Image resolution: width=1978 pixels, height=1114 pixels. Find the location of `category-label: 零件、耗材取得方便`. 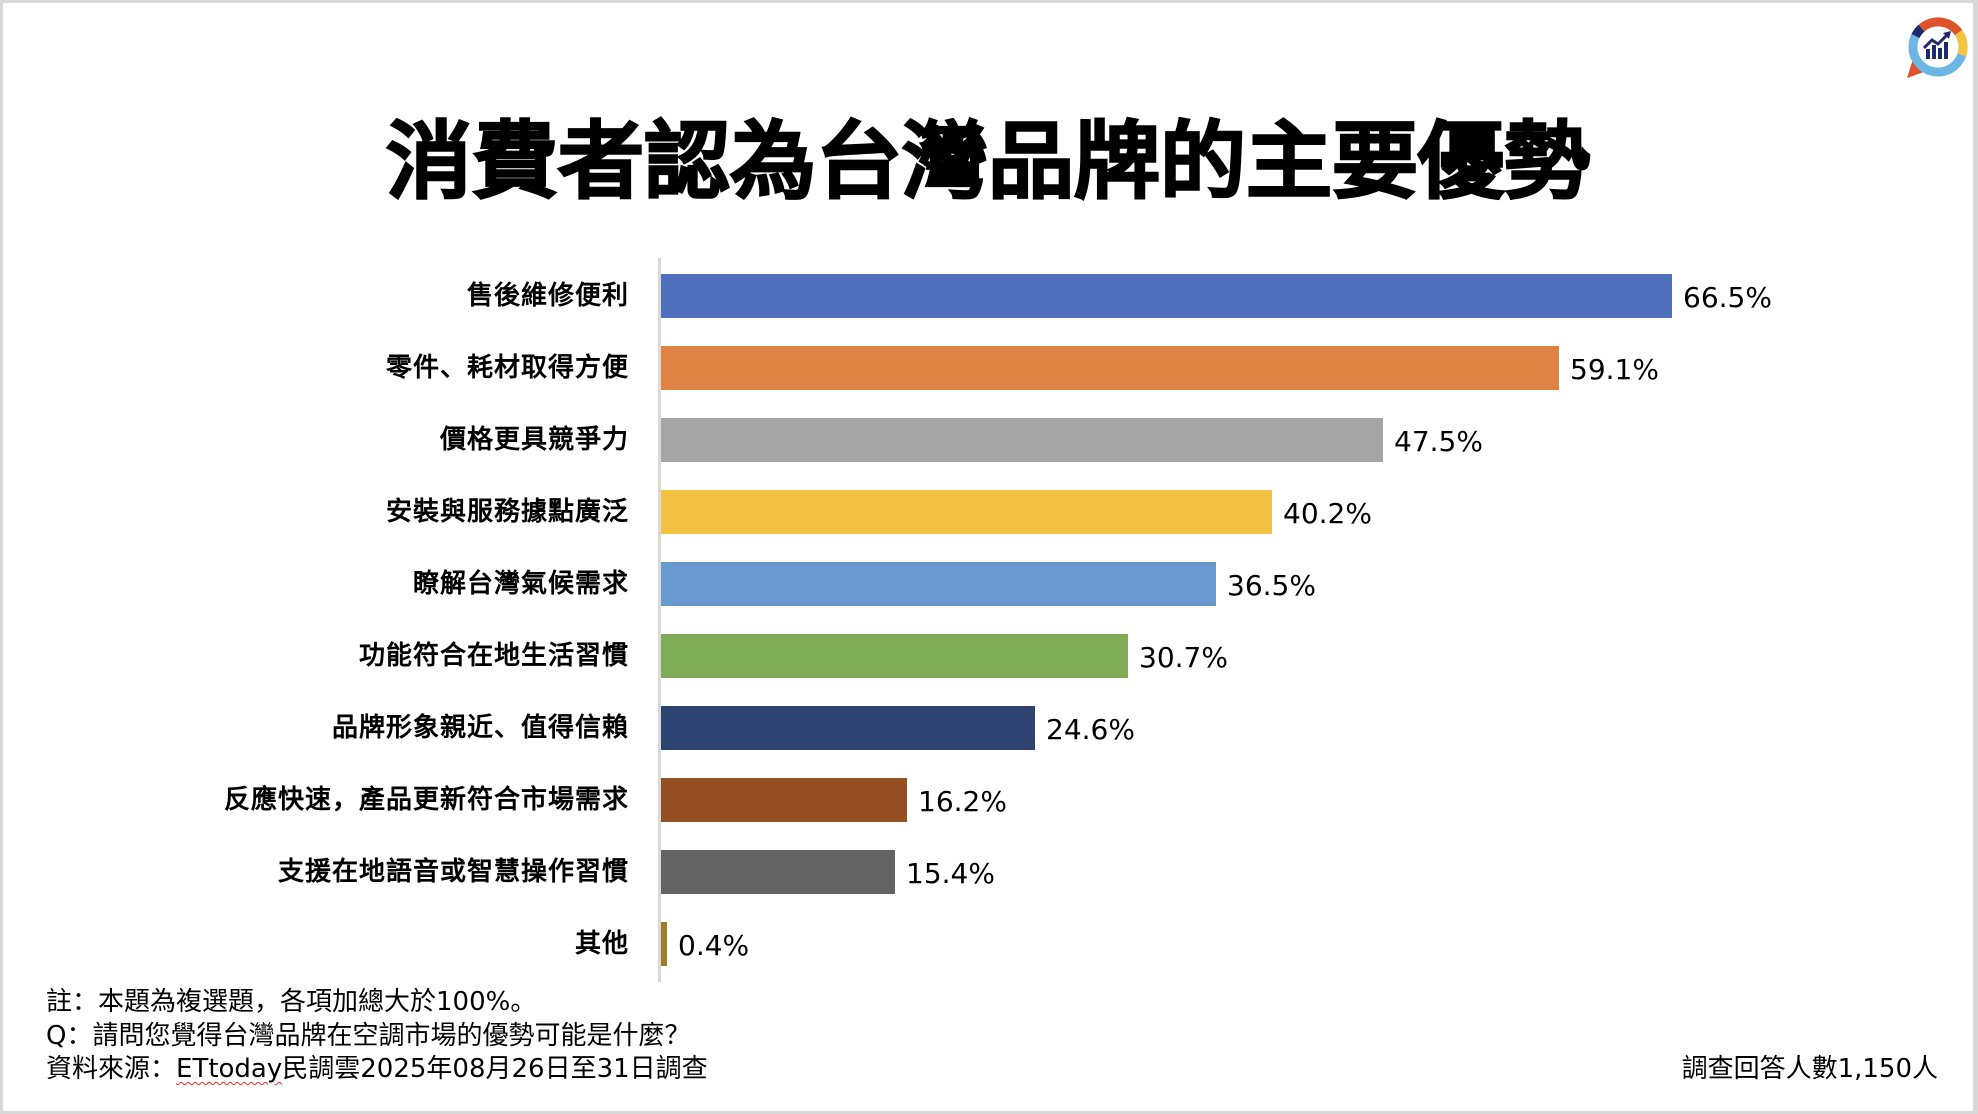

category-label: 零件、耗材取得方便 is located at coordinates (507, 368).